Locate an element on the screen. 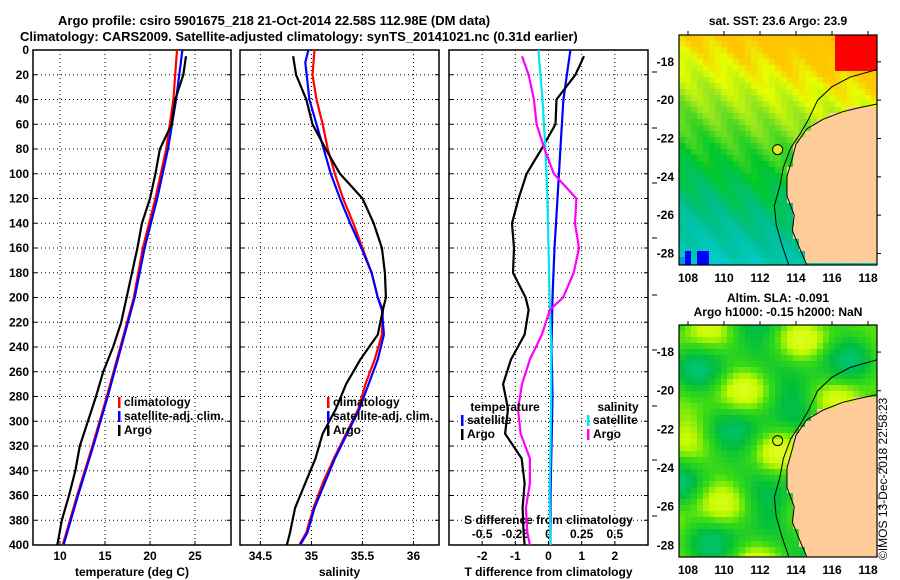 The image size is (900, 580). y-tick-label: -28 is located at coordinates (666, 545).